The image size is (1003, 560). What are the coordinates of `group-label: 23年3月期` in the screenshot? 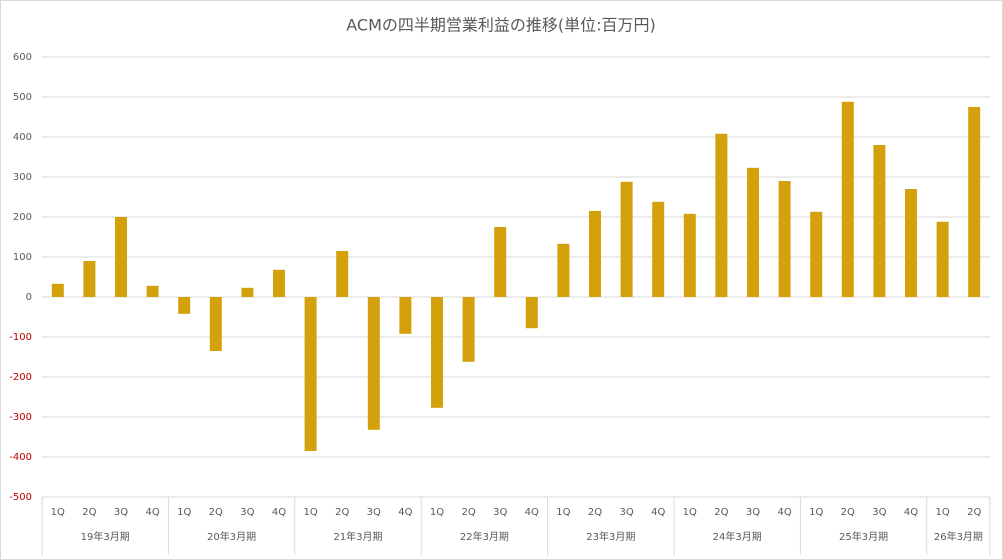 It's located at (610, 536).